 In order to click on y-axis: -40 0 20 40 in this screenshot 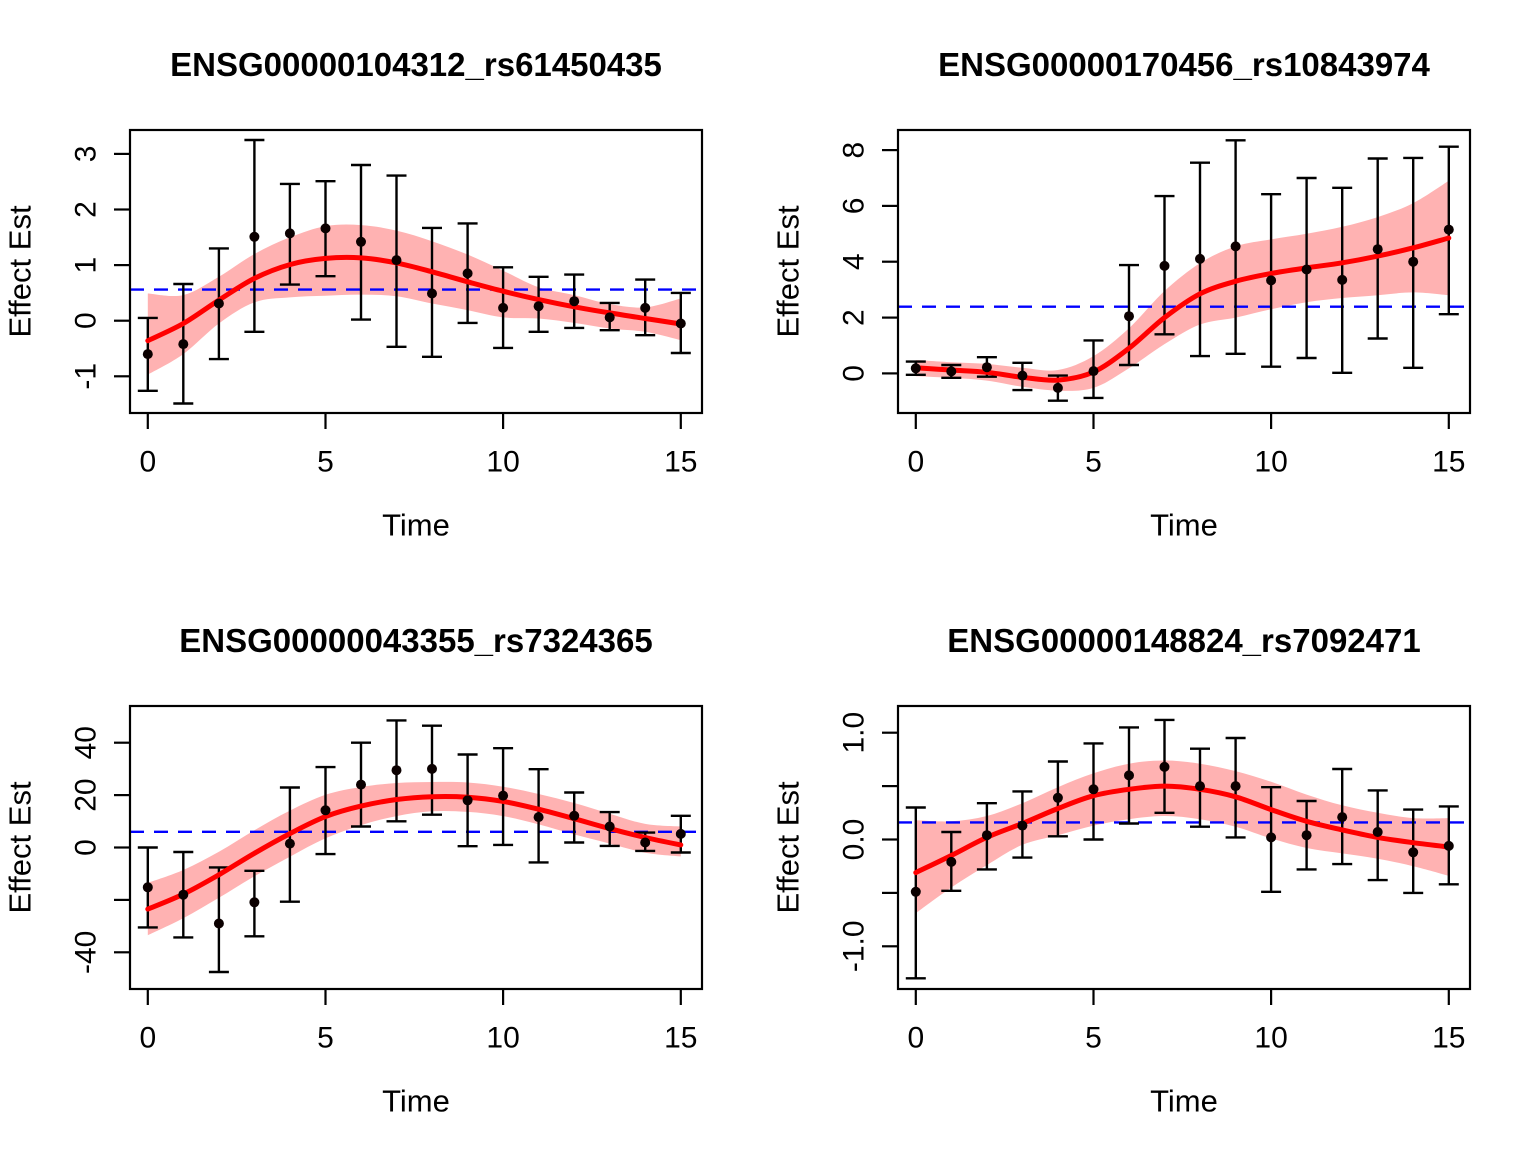, I will do `click(100, 850)`.